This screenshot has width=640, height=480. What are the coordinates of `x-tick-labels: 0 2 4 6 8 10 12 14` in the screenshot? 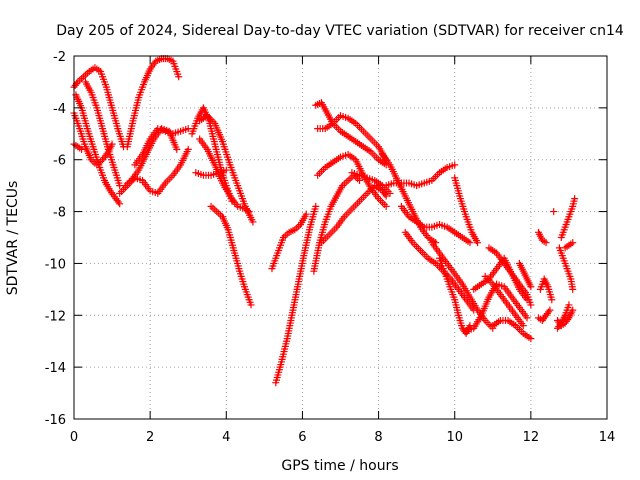 It's located at (342, 437).